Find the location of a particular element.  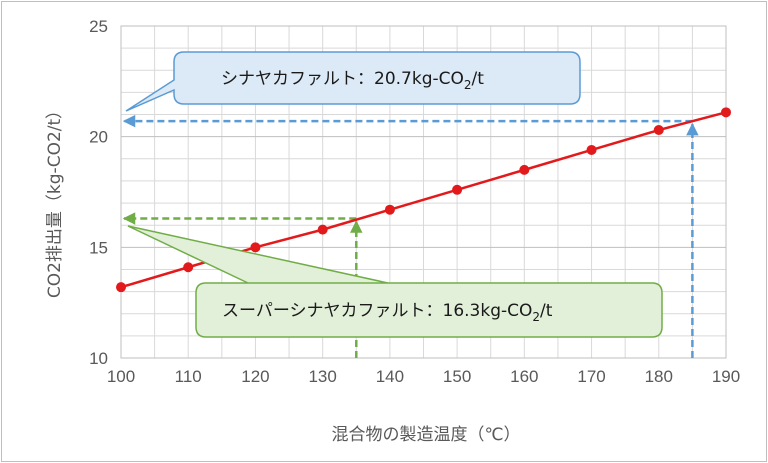

callout-super-asphalt-text: スーパーシナヤカファルト：16.3kg-CO2/t is located at coordinates (387, 312).